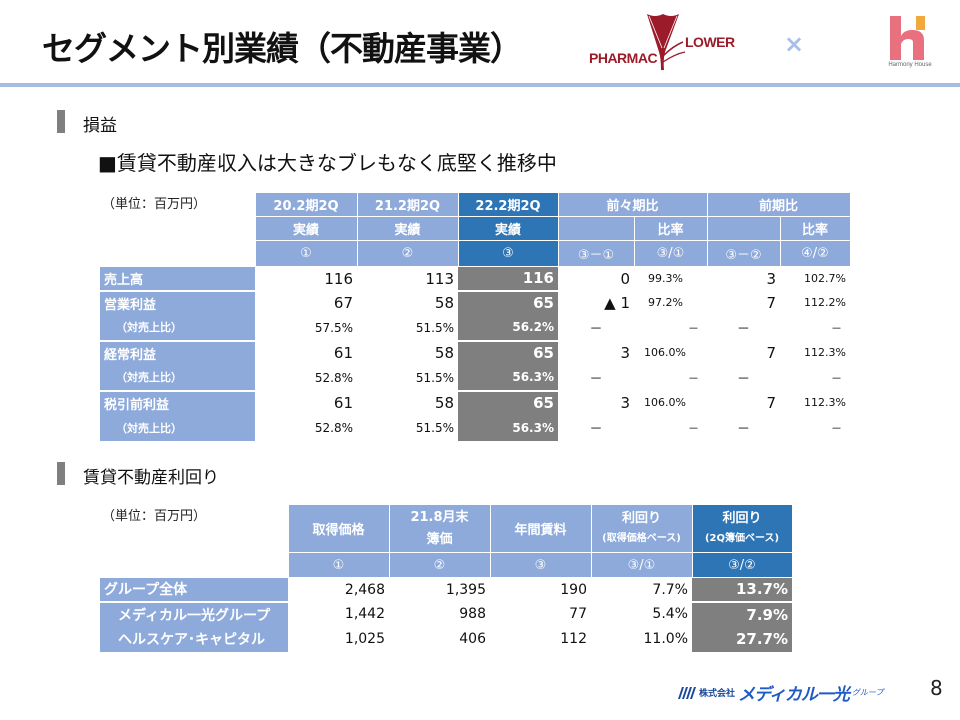  Describe the element at coordinates (154, 516) in the screenshot. I see `unit-label: （単位：百万円）` at that location.